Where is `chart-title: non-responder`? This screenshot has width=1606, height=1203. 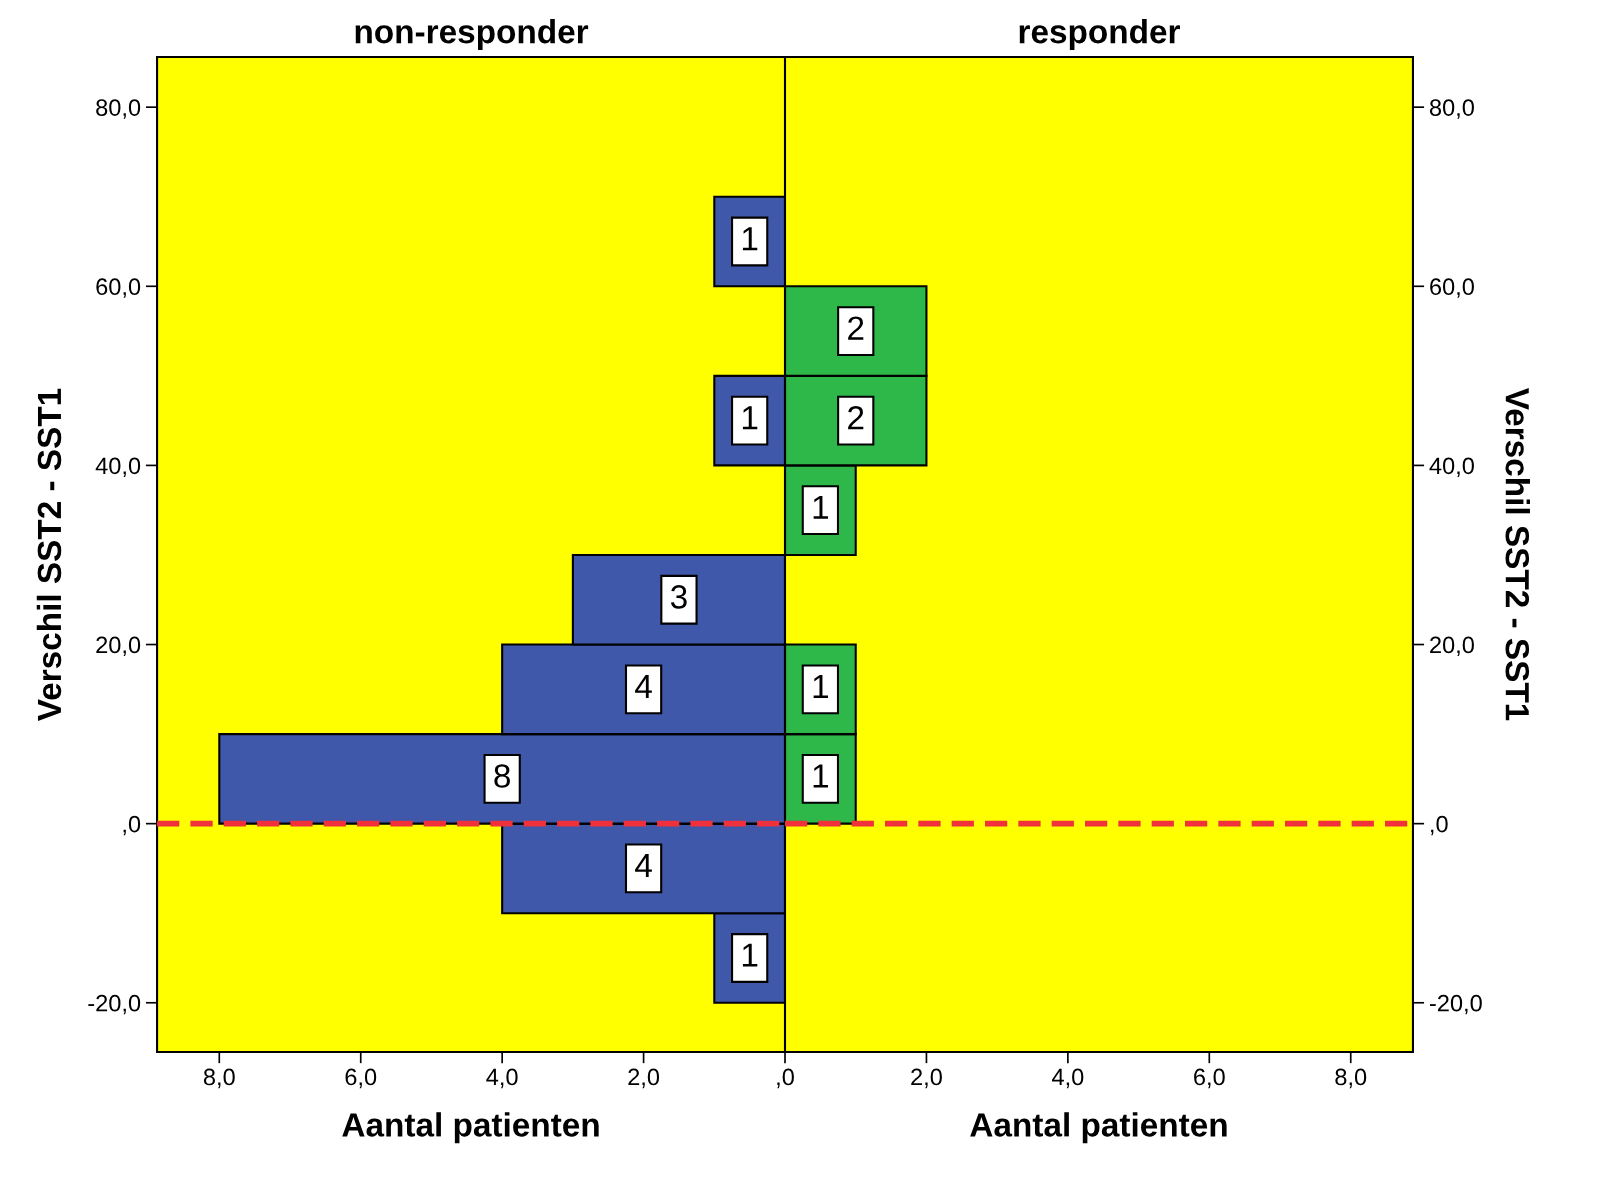 chart-title: non-responder is located at coordinates (472, 34).